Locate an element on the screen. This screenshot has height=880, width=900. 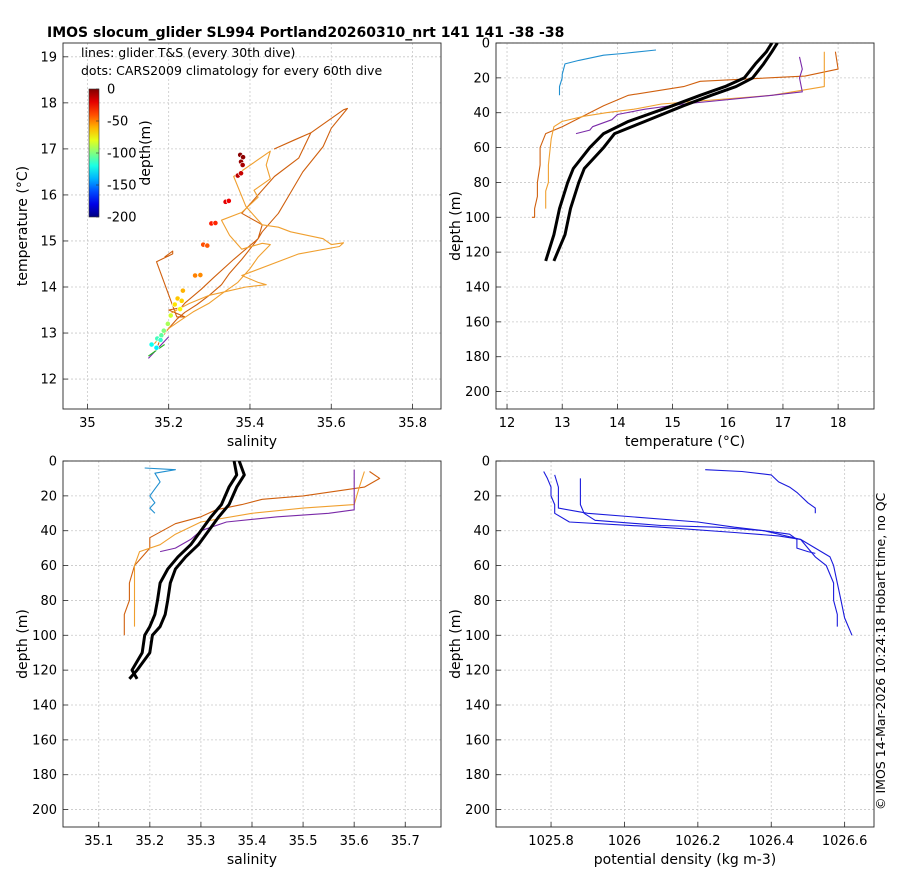
x-tick-label: 17 is located at coordinates (783, 423).